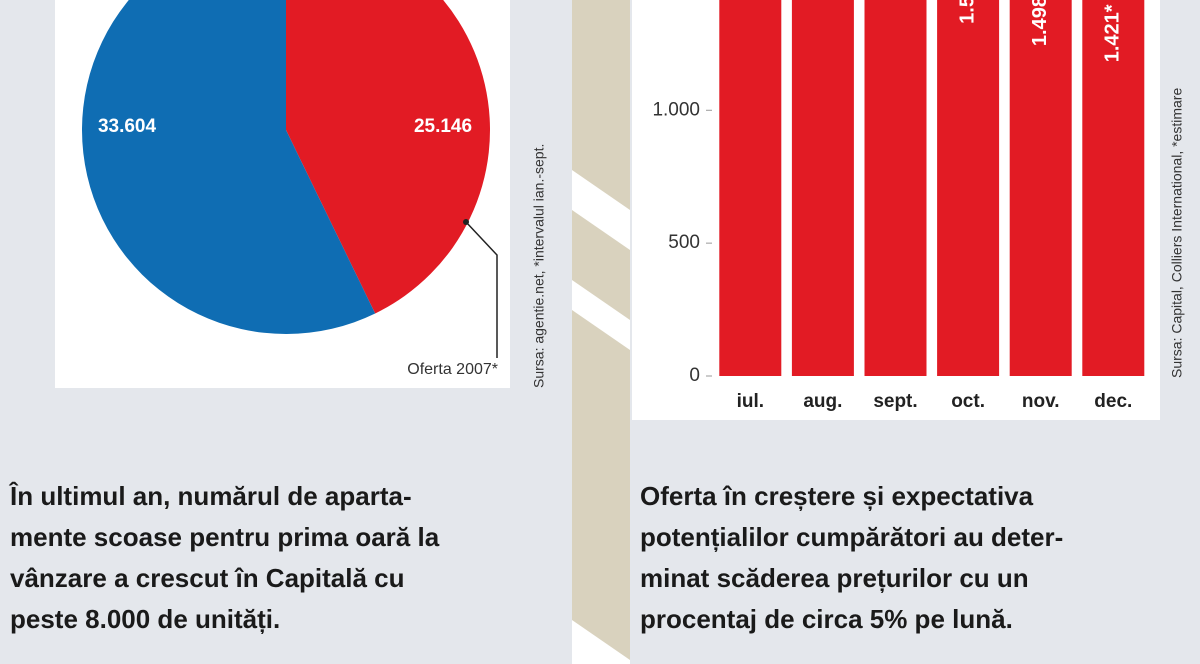  I want to click on x-tick-label: dec., so click(1113, 401).